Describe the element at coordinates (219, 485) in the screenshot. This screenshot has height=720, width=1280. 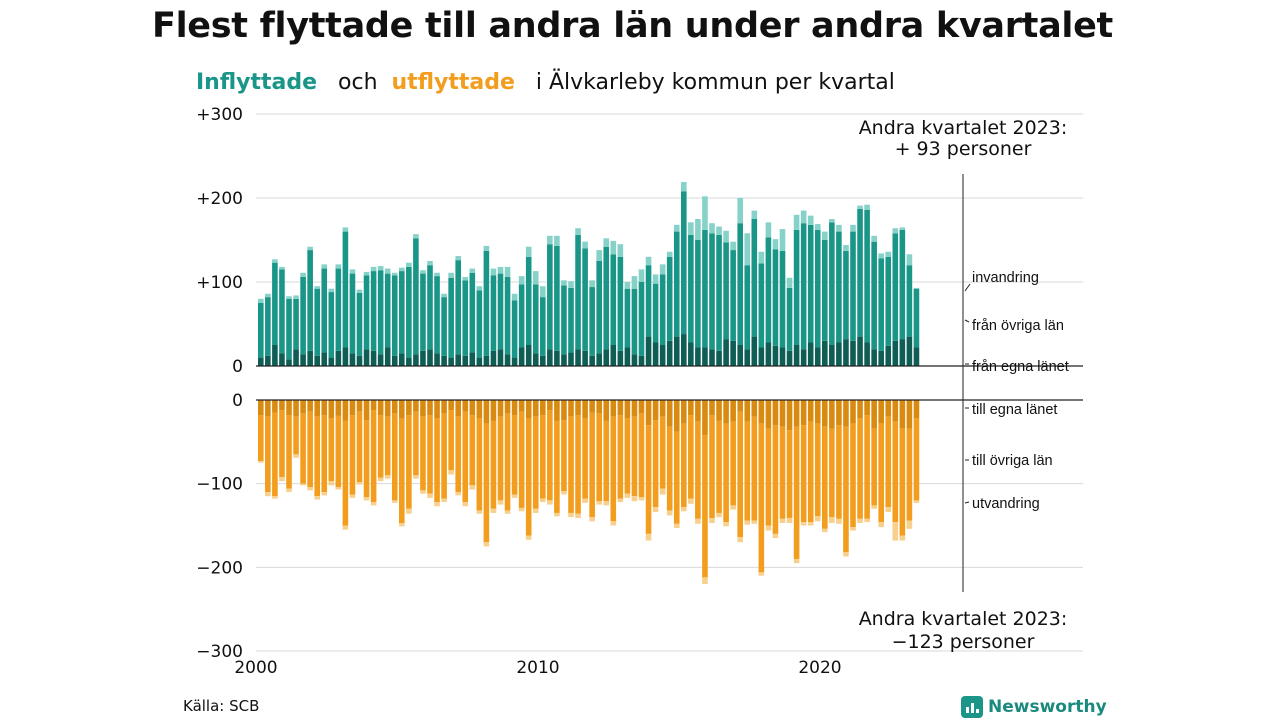
I see `y-tick-label: −100` at that location.